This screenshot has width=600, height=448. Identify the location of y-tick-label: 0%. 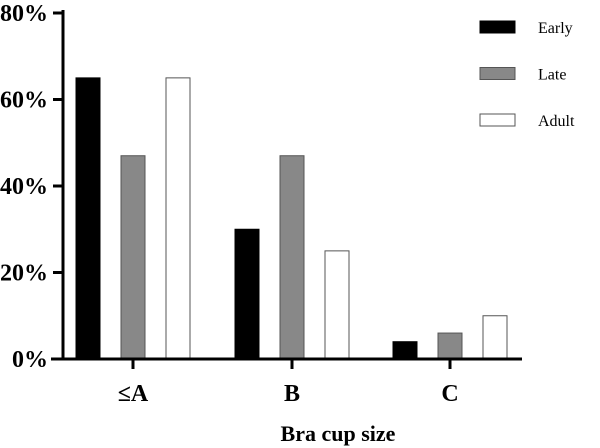
(30, 360).